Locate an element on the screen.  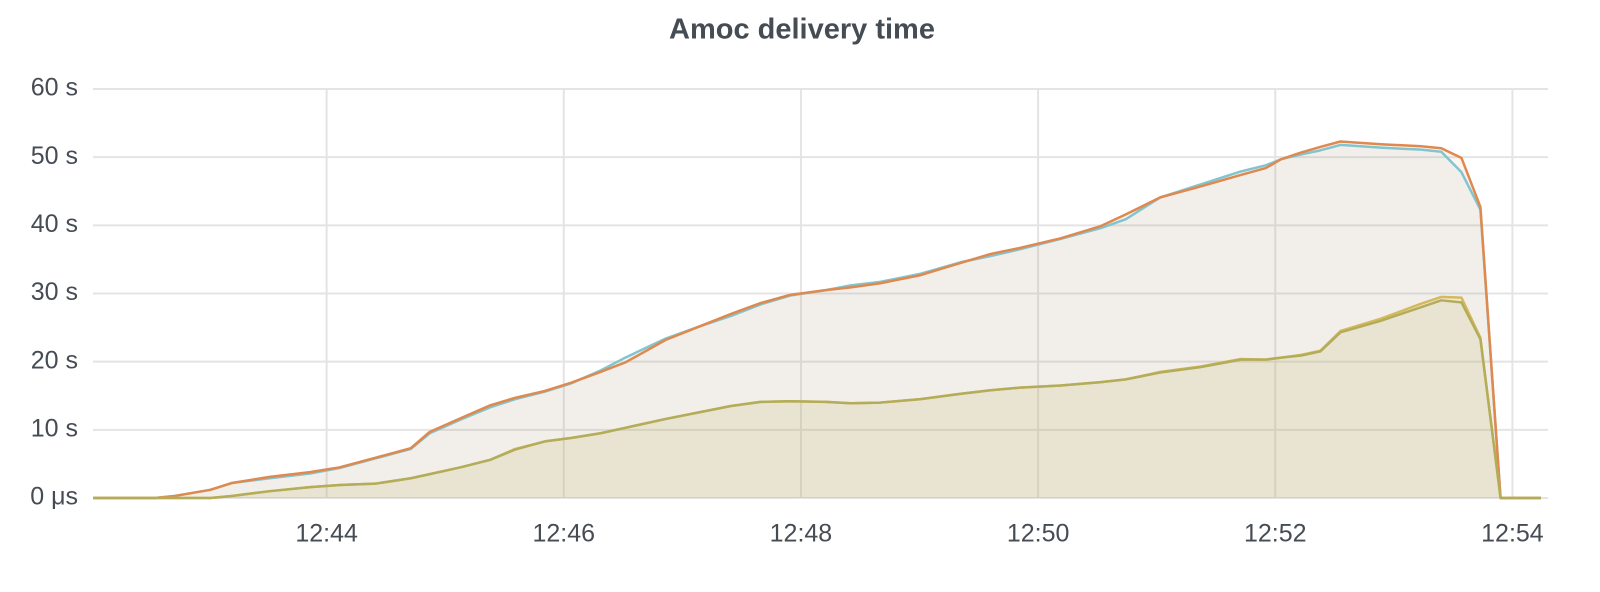
x-tick-label: 12:46 is located at coordinates (563, 534).